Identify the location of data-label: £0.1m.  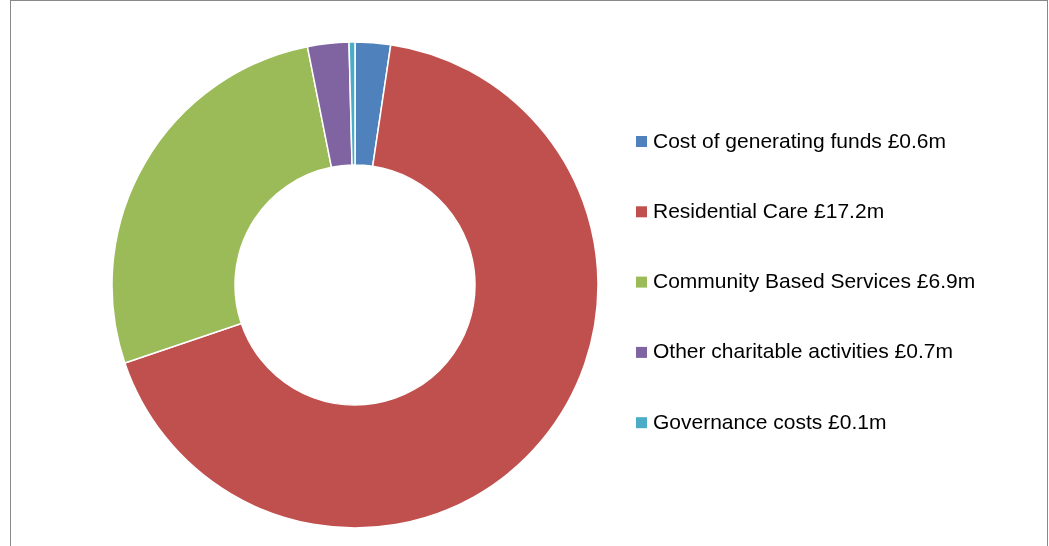
(857, 421).